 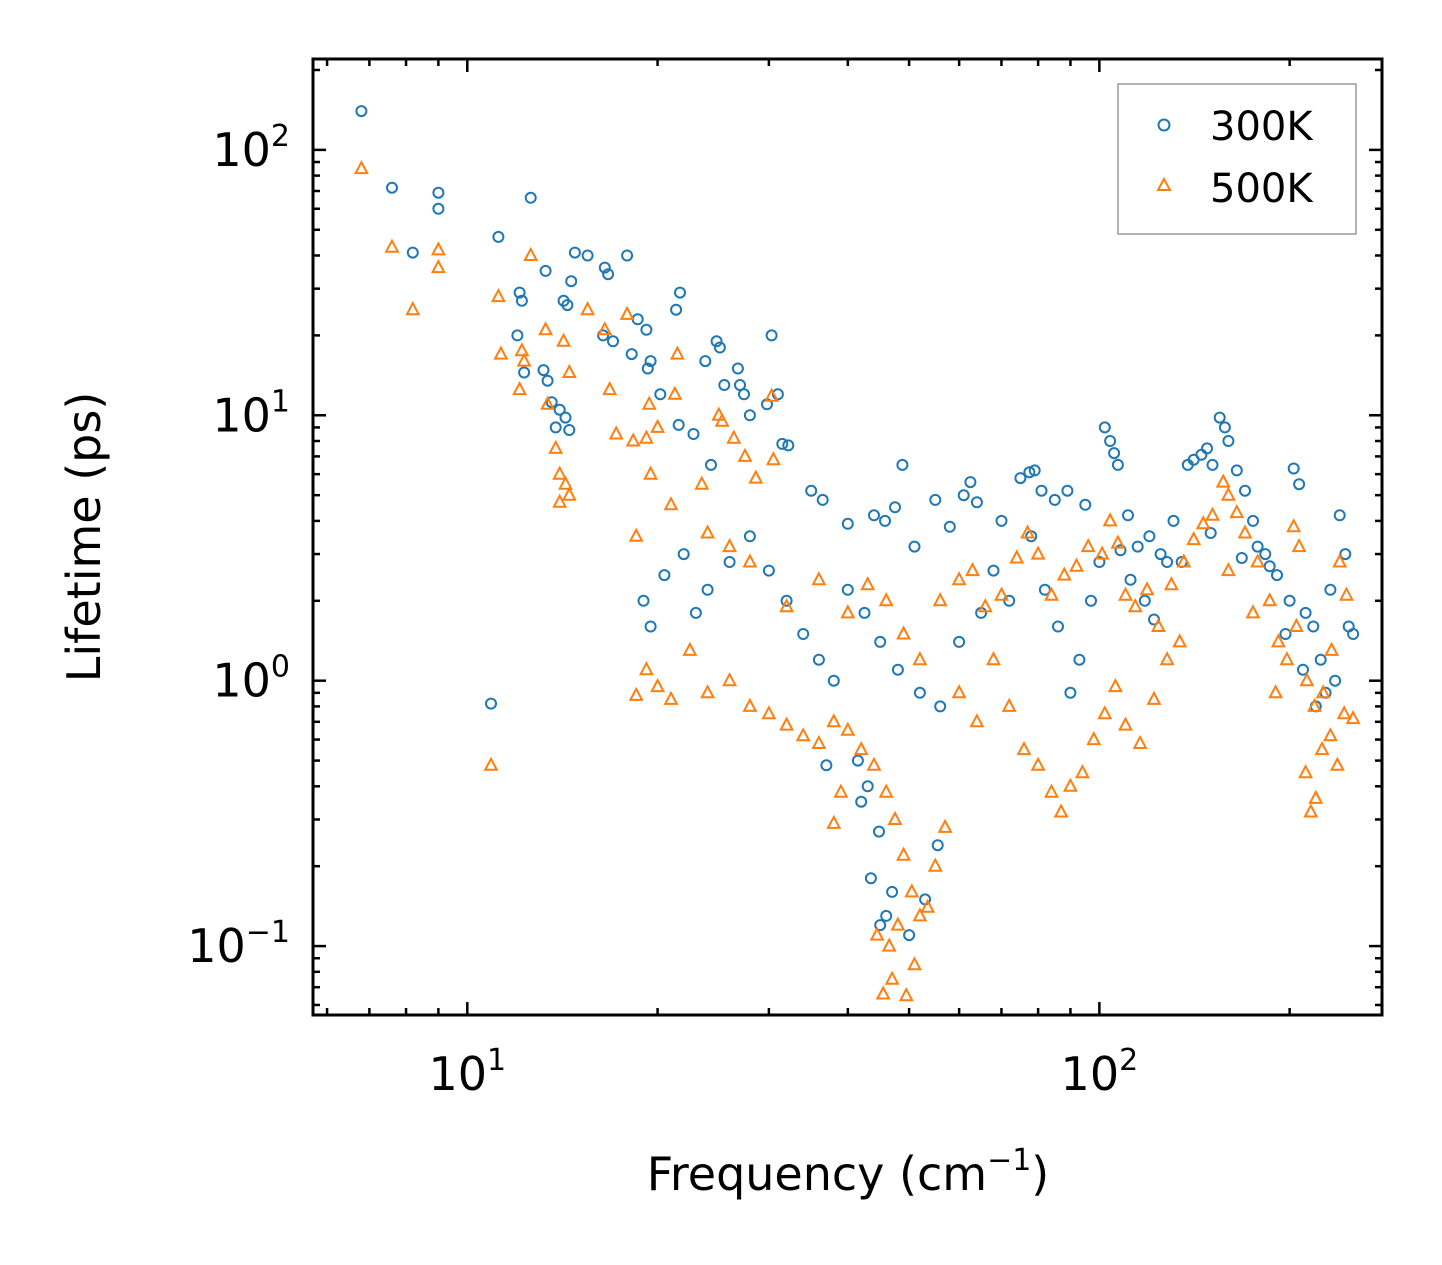 I want to click on y-tick-label: 10⁻¹, so click(x=238, y=944).